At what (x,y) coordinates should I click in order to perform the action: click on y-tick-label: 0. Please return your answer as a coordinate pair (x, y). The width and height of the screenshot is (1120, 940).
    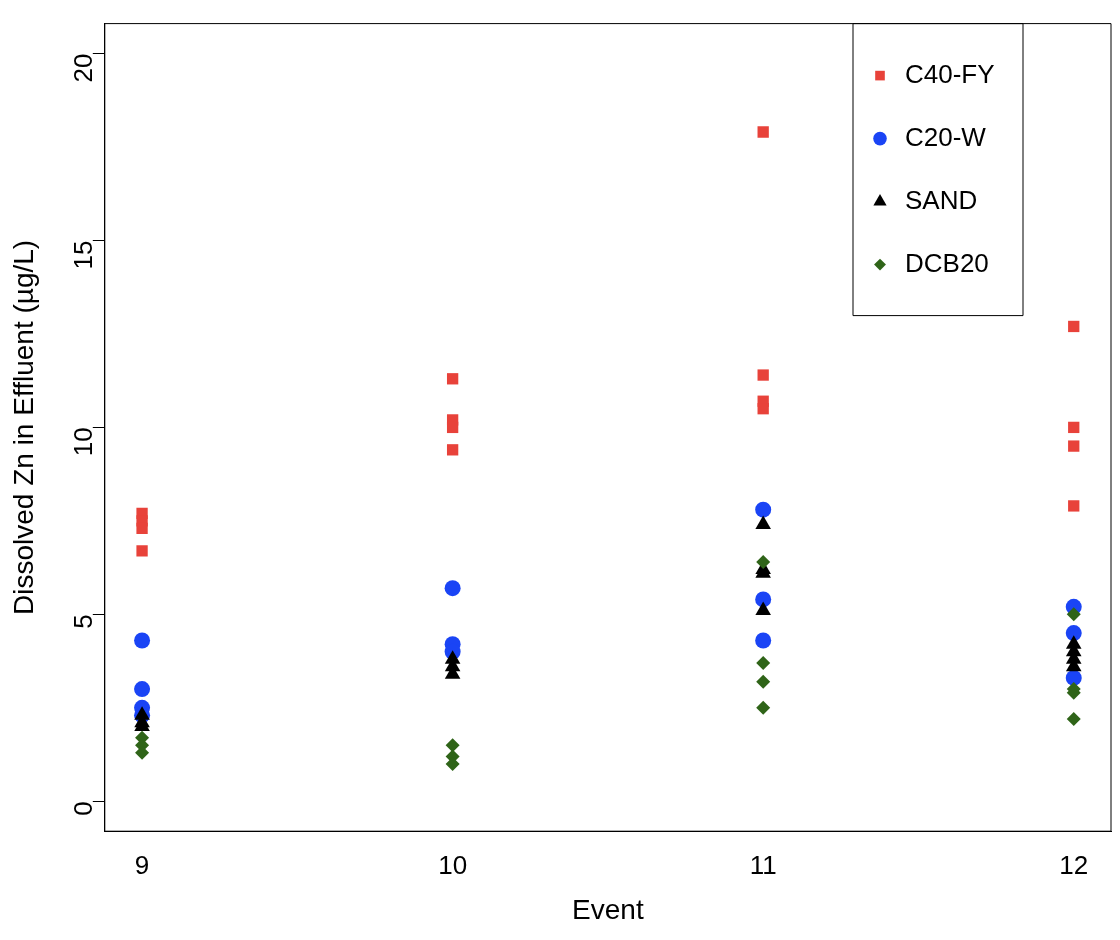
    Looking at the image, I should click on (82, 808).